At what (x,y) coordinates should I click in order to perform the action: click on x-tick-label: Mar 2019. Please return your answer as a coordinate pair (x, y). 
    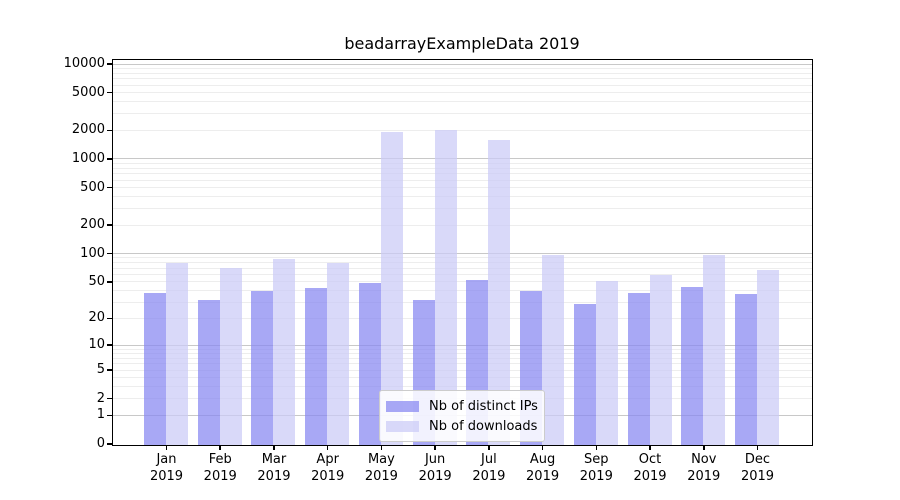
    Looking at the image, I should click on (274, 468).